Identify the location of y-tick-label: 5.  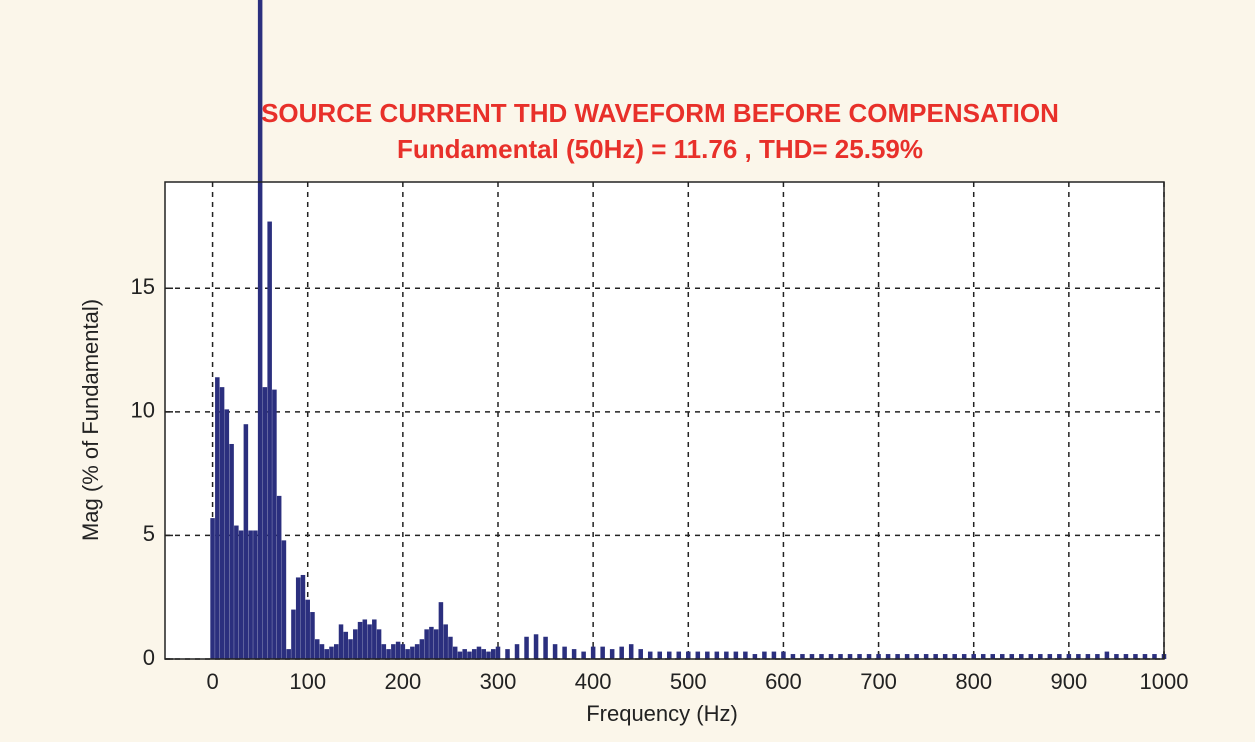
(149, 533).